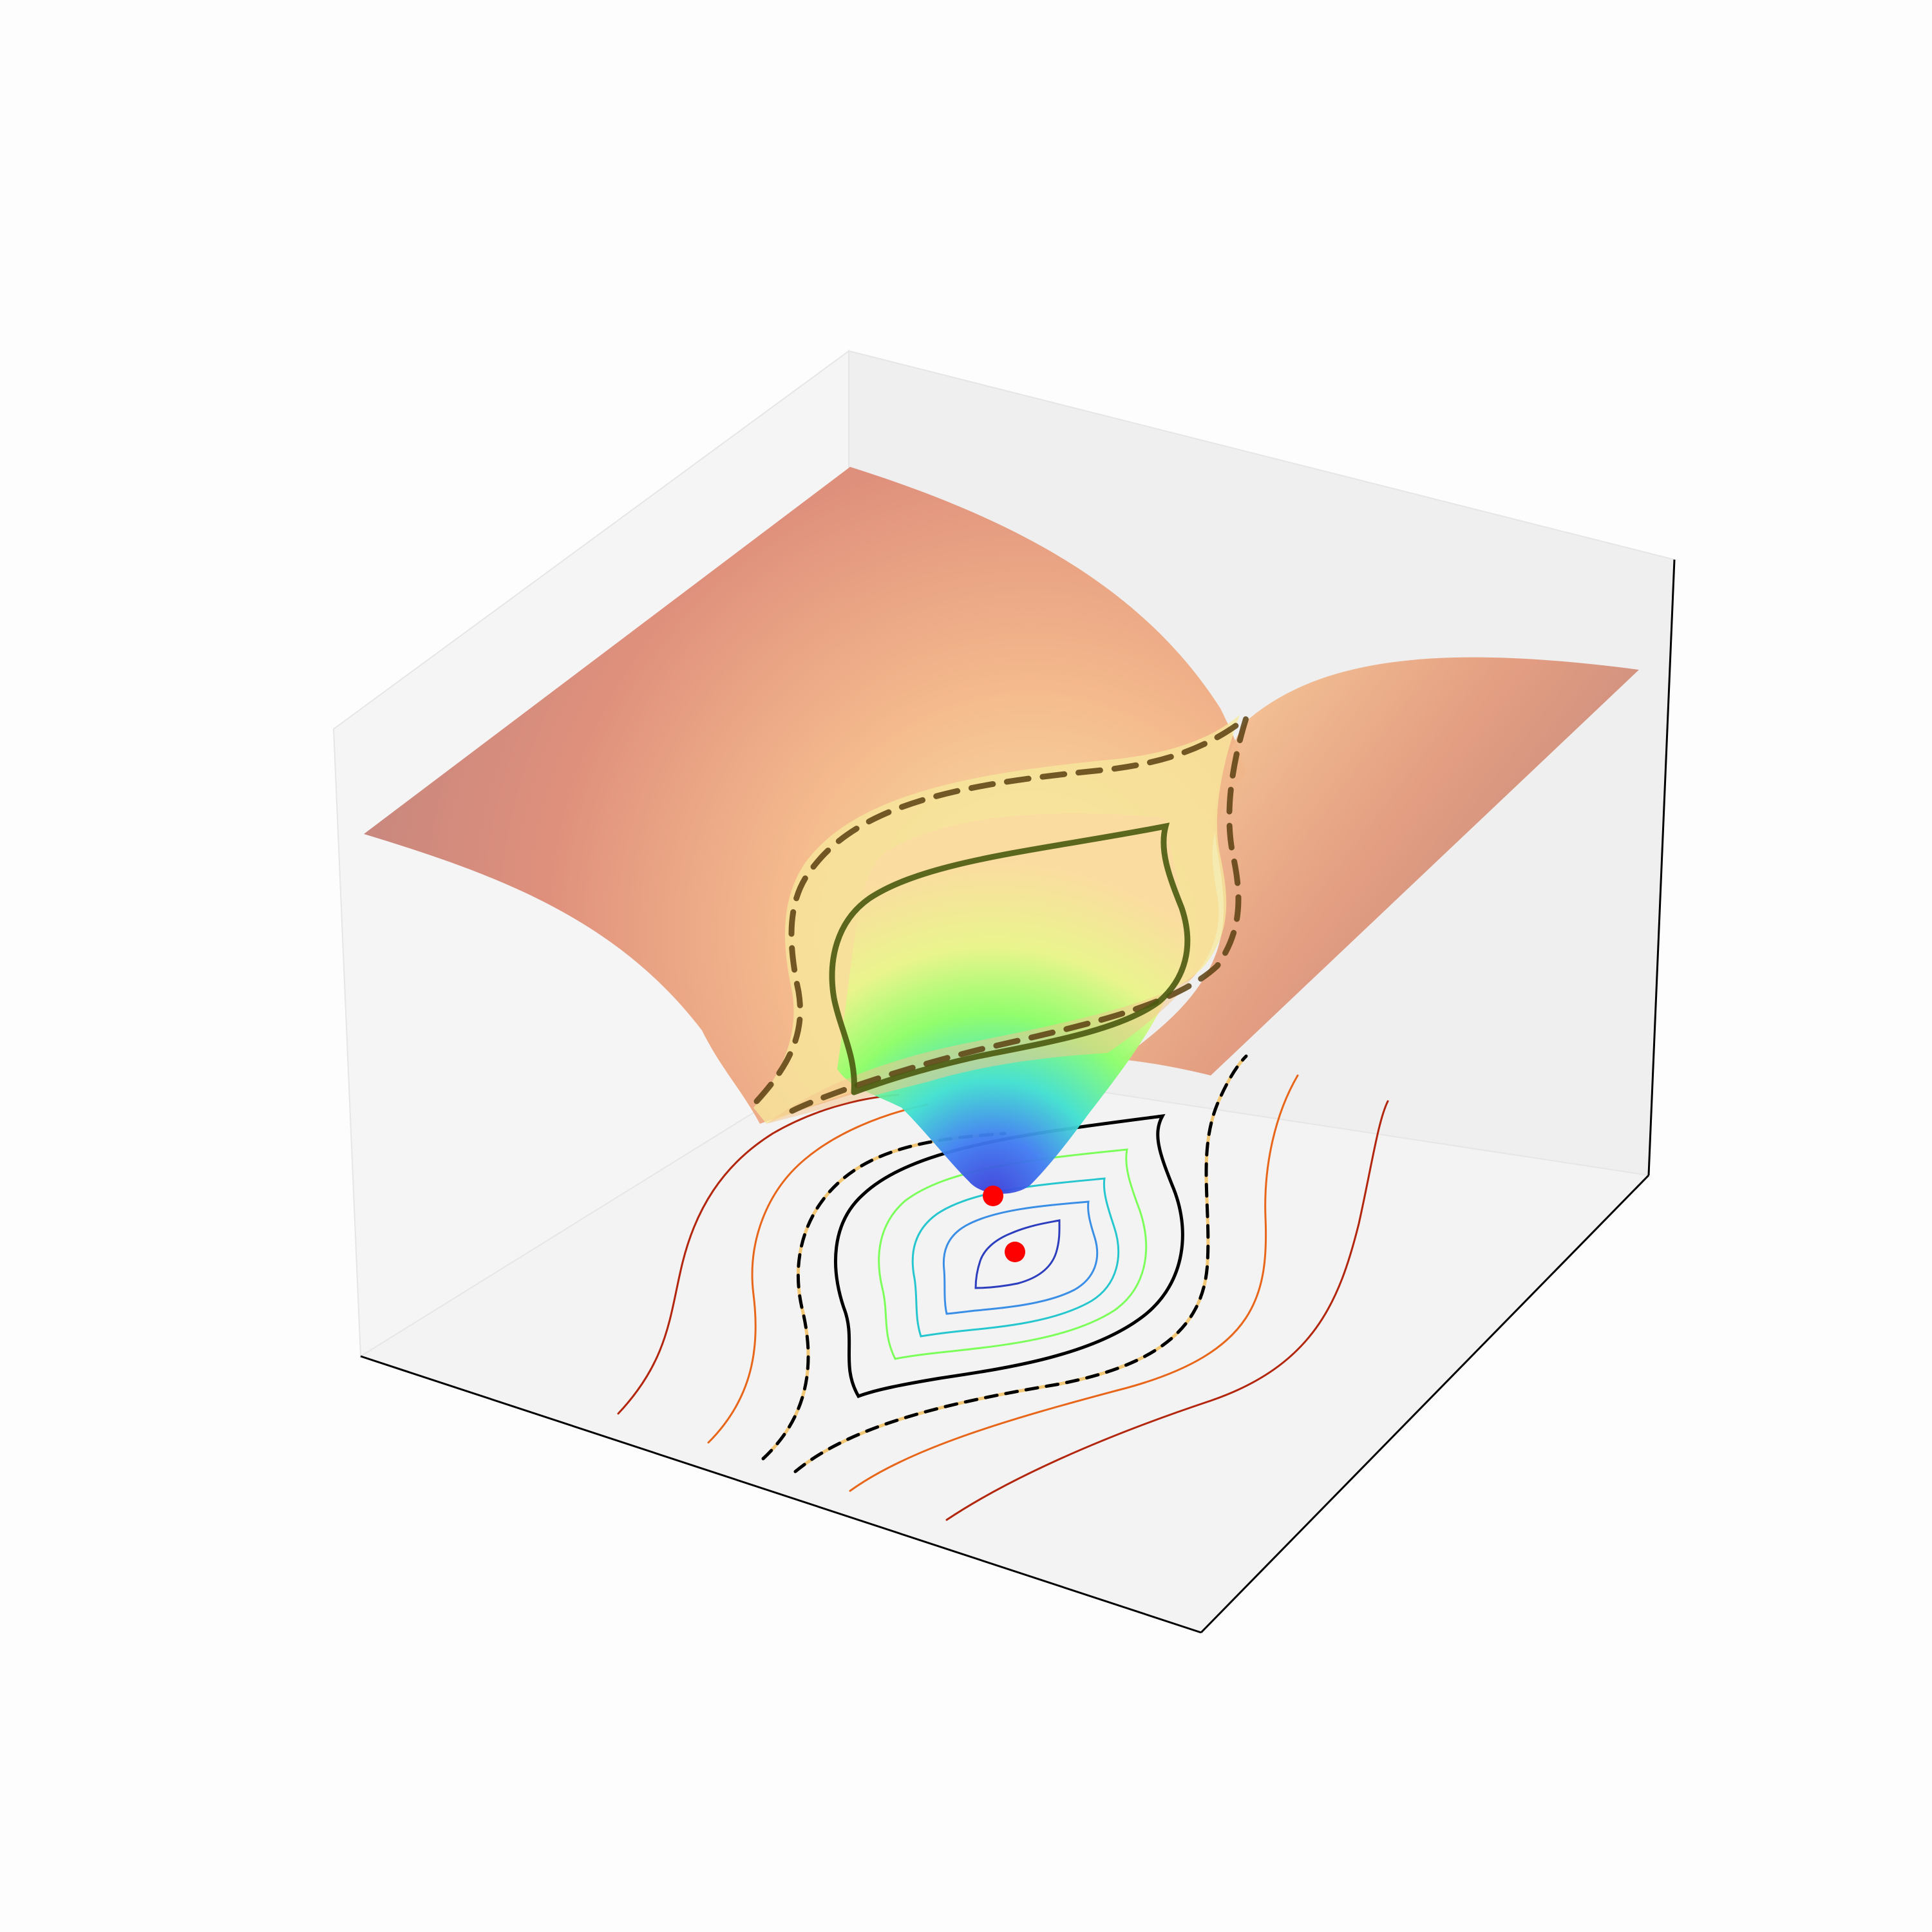 The width and height of the screenshot is (1932, 1932). I want to click on floor-contour-dark-blue, so click(1017, 1254).